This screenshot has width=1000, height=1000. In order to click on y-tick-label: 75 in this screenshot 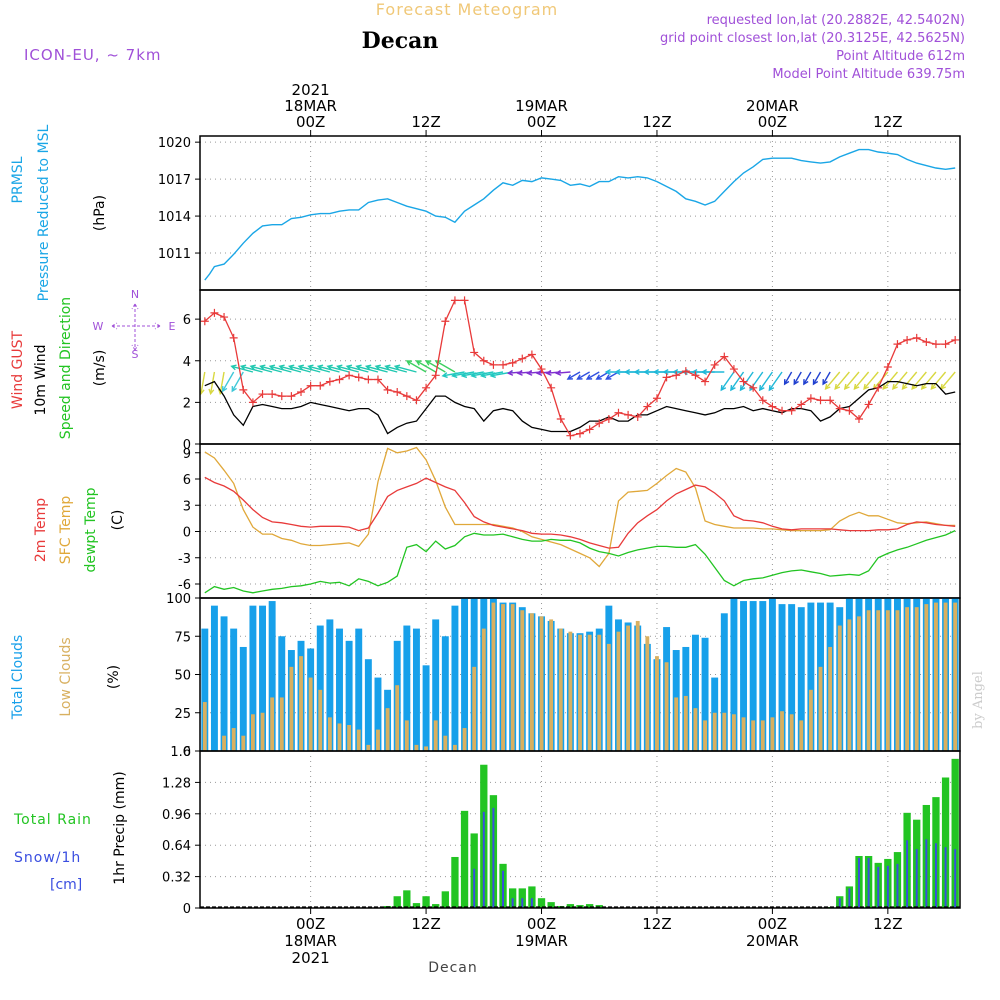, I will do `click(182, 637)`.